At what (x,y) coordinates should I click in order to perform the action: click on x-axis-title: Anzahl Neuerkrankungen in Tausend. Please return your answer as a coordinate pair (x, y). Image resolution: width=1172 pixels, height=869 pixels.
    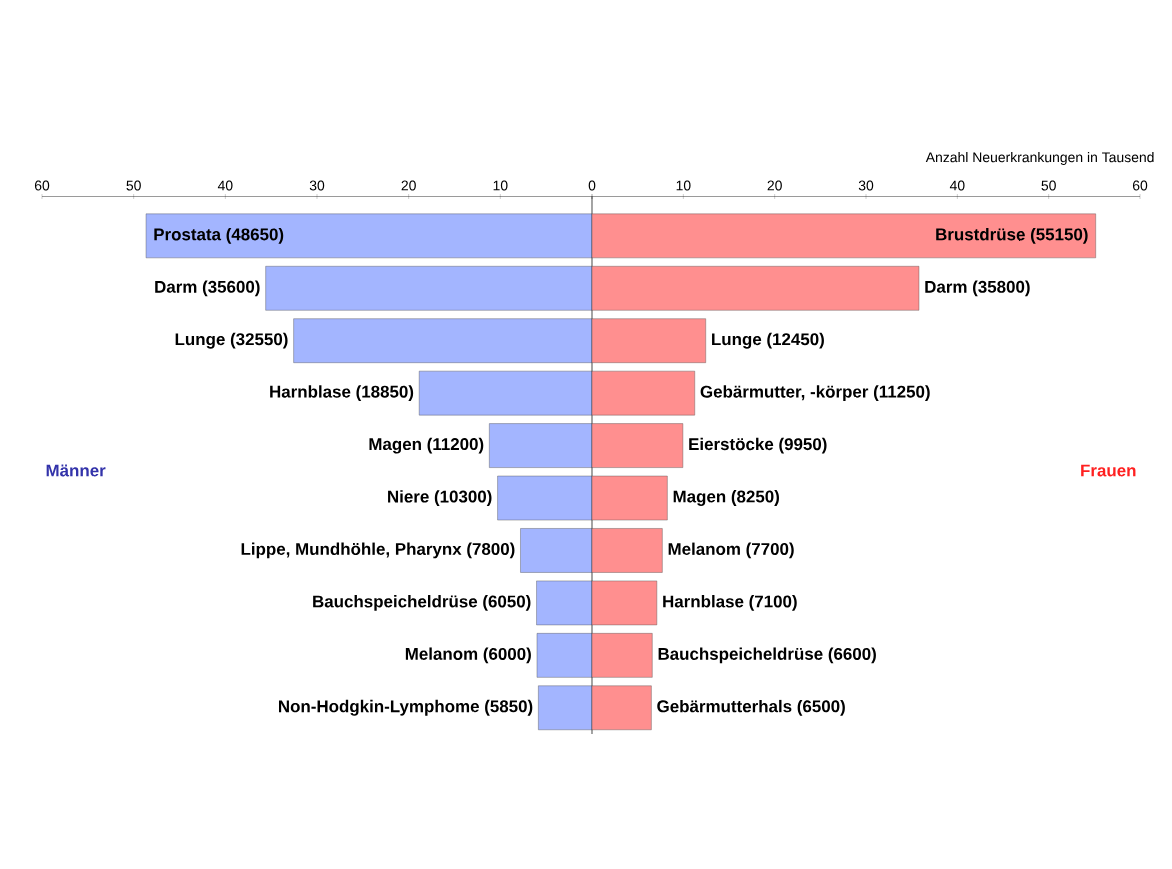
    Looking at the image, I should click on (1039, 158).